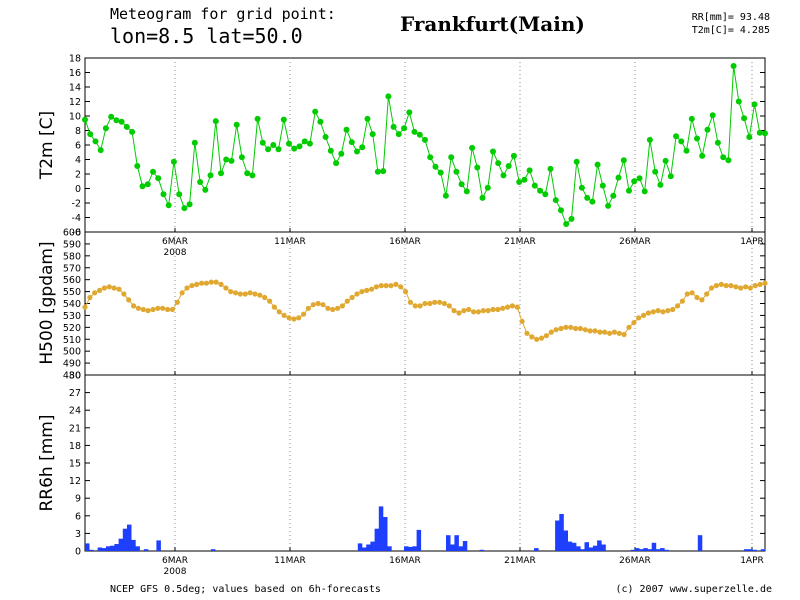 The width and height of the screenshot is (800, 600). Describe the element at coordinates (76, 233) in the screenshot. I see `temperature-y-tick-label: -6` at that location.